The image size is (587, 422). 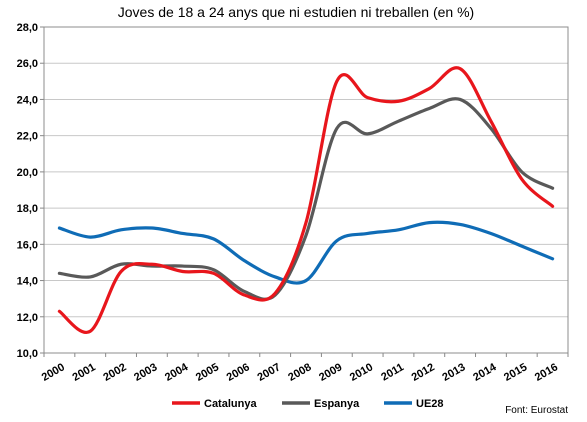 I want to click on source-note: Font: Eurostat, so click(x=536, y=410).